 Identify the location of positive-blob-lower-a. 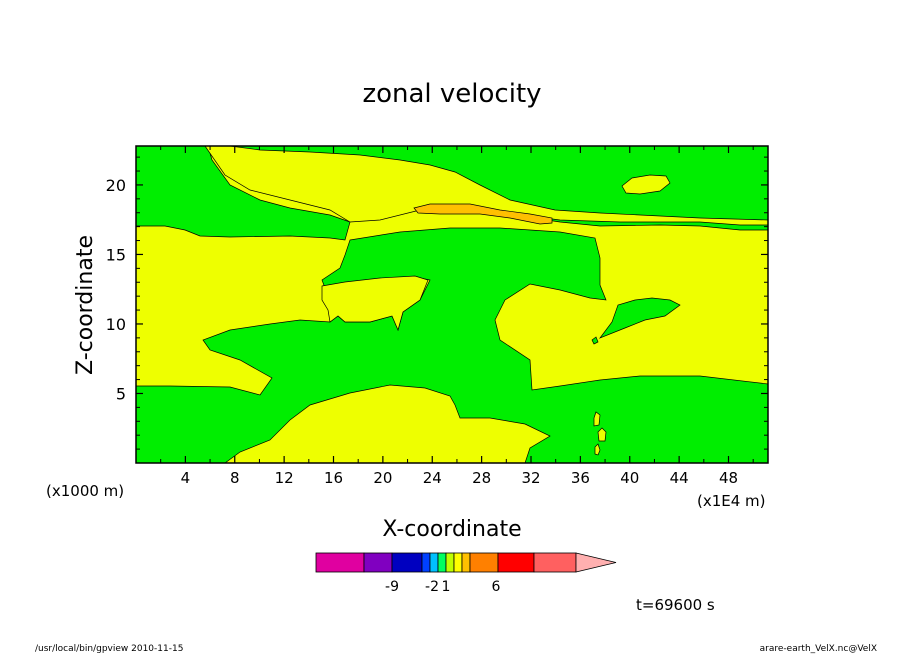
(597, 419).